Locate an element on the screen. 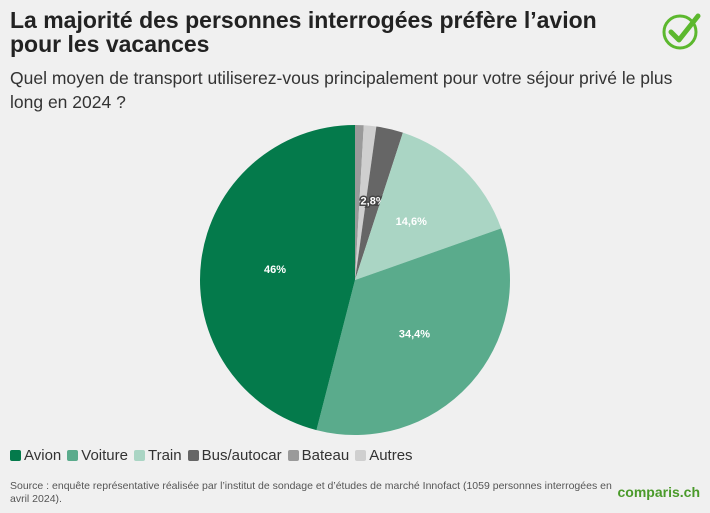 The height and width of the screenshot is (513, 710). legend-item: Train is located at coordinates (157, 455).